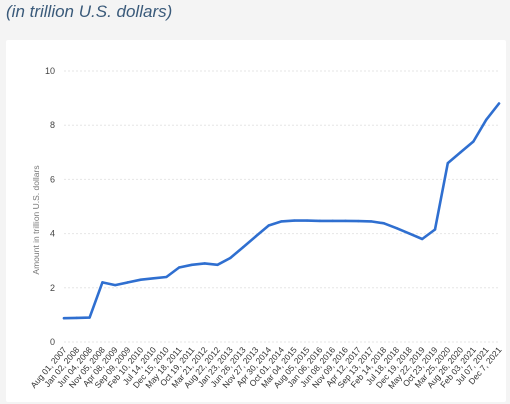  What do you see at coordinates (89, 11) in the screenshot?
I see `chart-subtitle: (in trillion U.S. dollars)` at bounding box center [89, 11].